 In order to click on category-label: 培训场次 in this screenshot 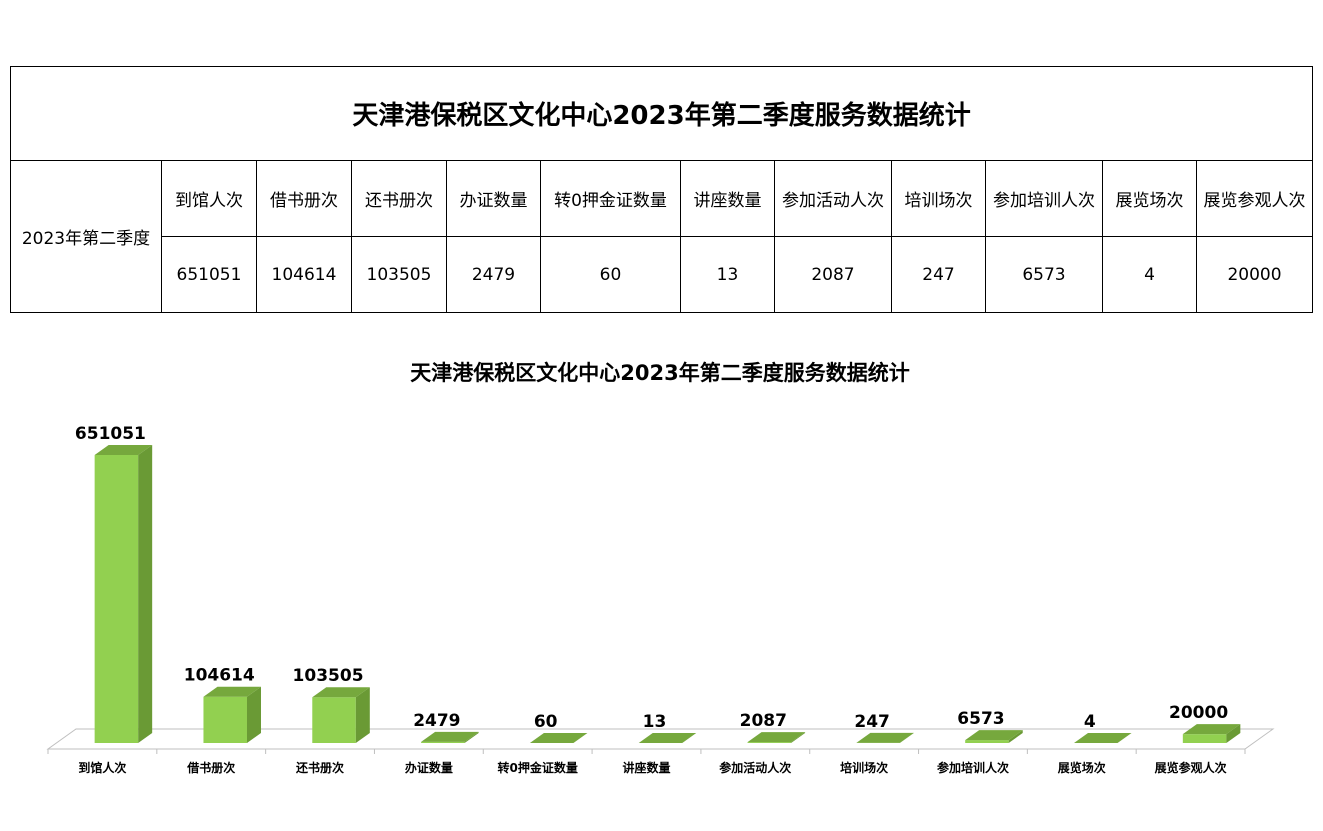, I will do `click(864, 767)`.